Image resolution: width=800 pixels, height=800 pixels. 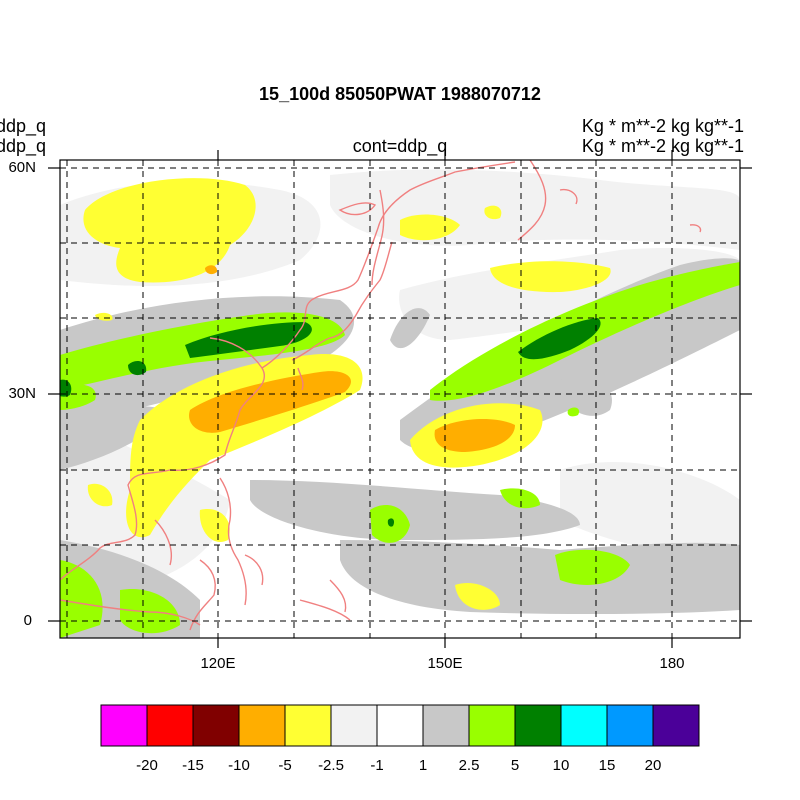 I want to click on colorbar-label: -1, so click(x=377, y=765).